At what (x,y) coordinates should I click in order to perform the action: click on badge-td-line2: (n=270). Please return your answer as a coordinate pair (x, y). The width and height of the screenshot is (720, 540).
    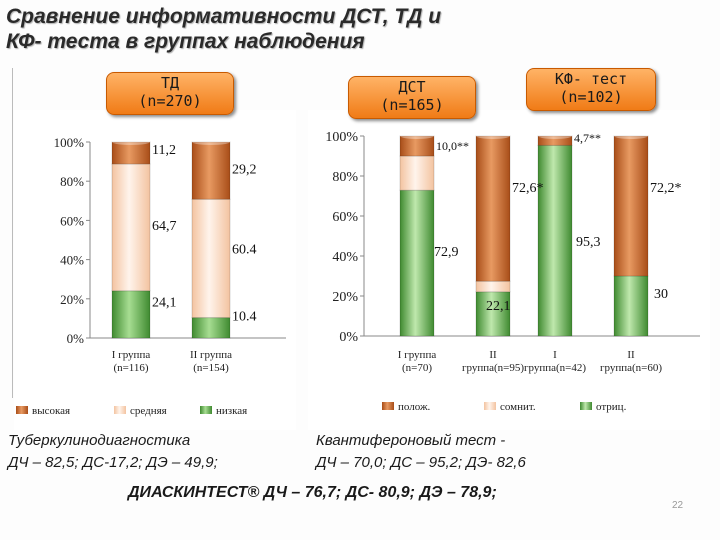
    Looking at the image, I should click on (170, 101).